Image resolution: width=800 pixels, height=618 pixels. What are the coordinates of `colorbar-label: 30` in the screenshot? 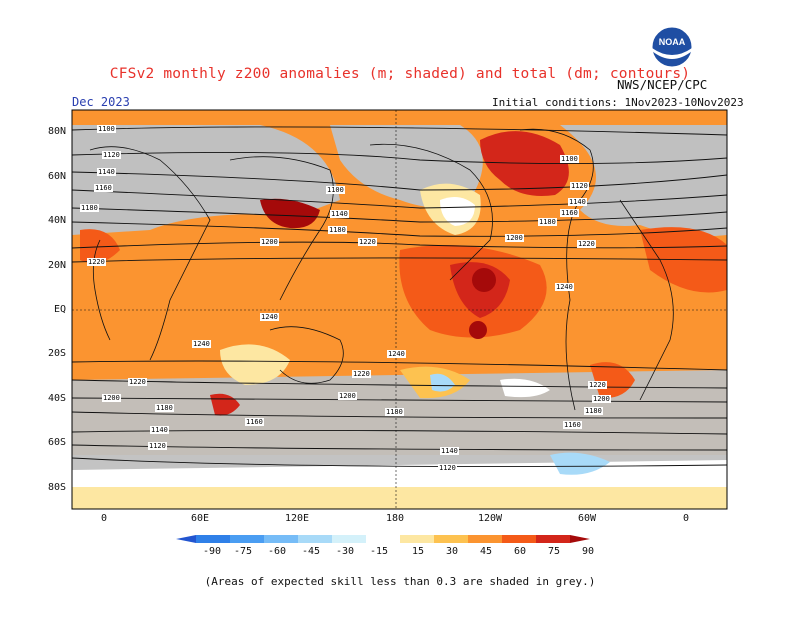 It's located at (452, 551).